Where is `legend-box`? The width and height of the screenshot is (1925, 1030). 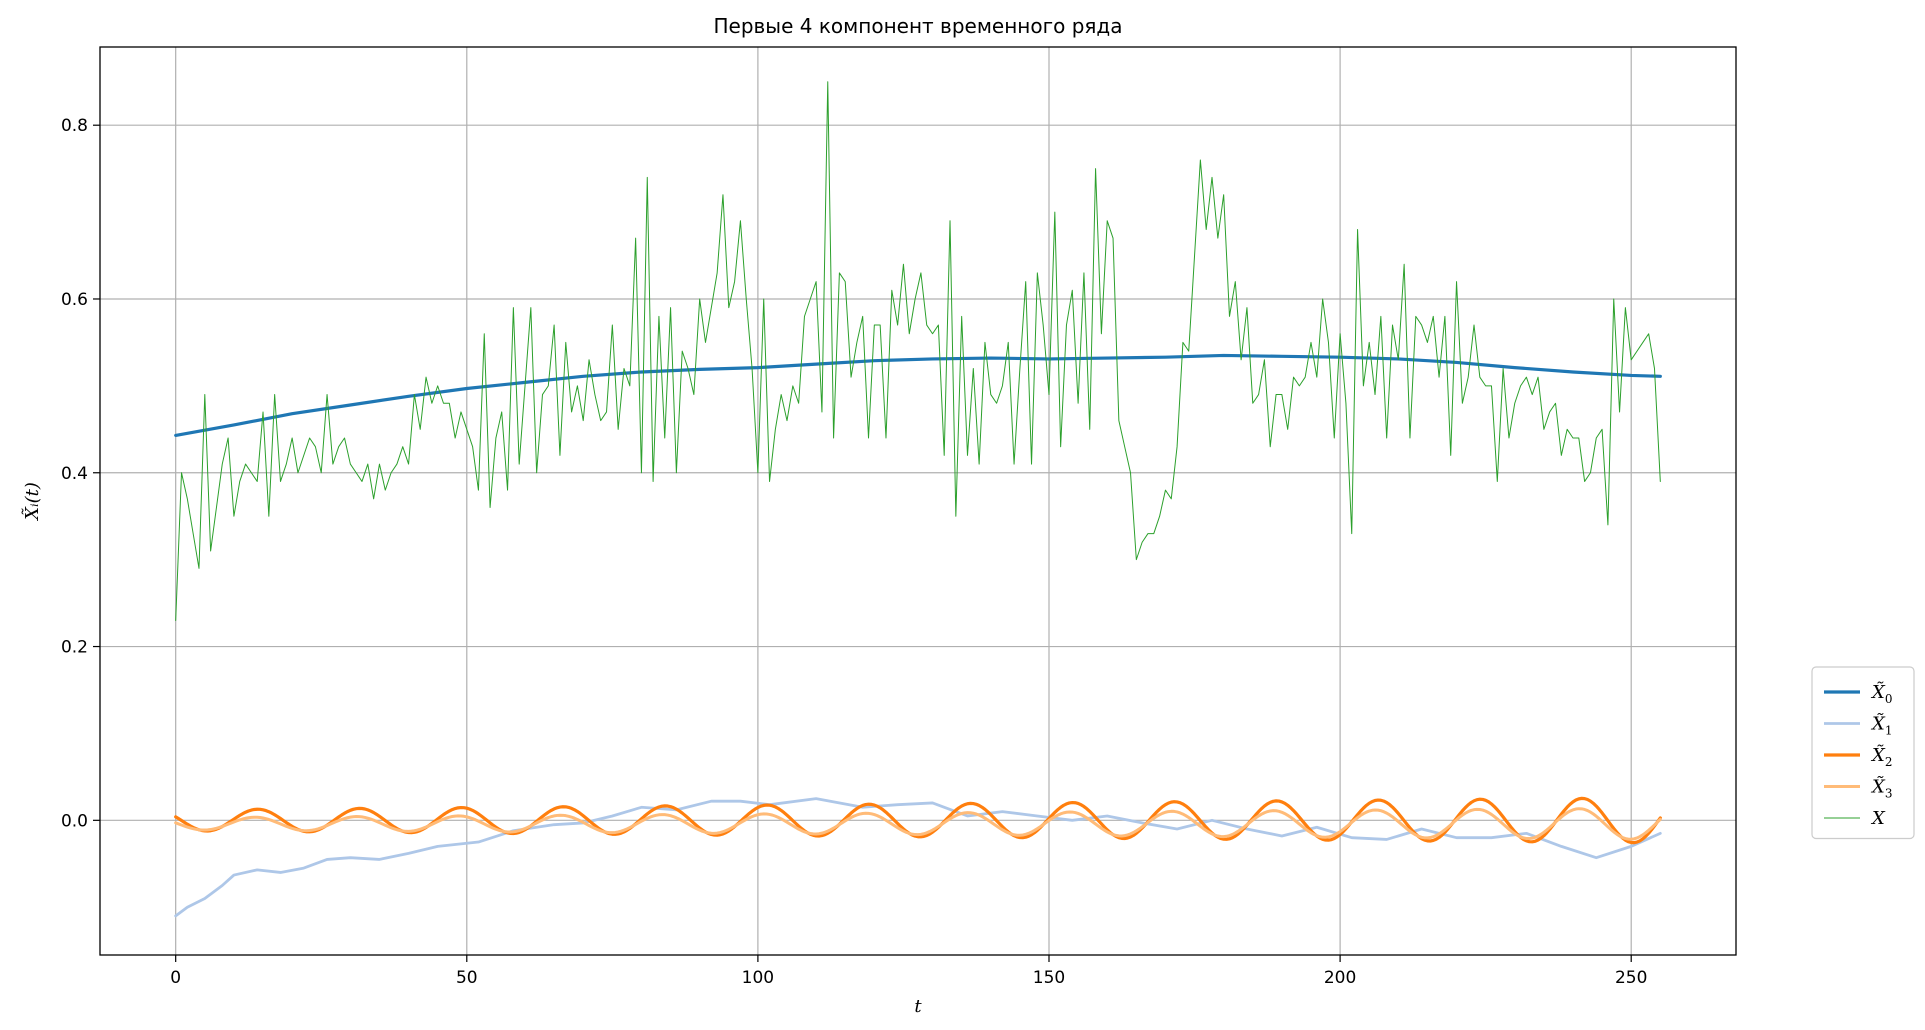
legend-box is located at coordinates (1863, 753).